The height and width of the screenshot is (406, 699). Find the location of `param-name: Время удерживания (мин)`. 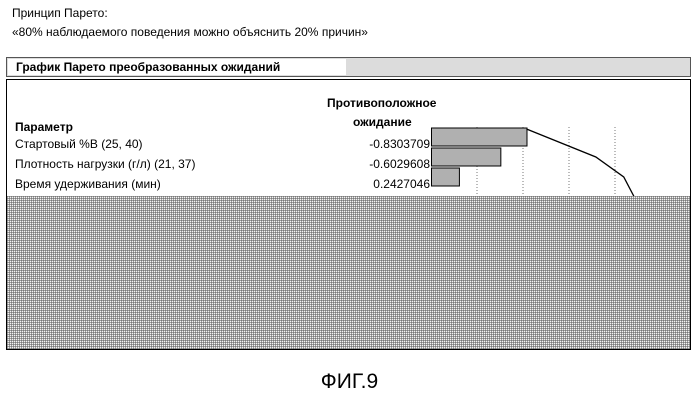

param-name: Время удерживания (мин) is located at coordinates (88, 184).